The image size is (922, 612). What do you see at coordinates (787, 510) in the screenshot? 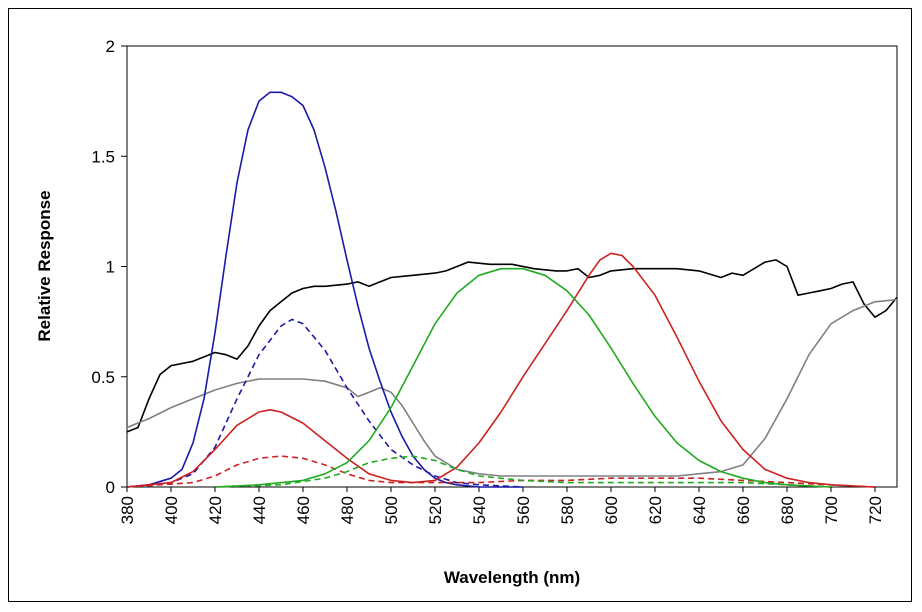
I see `x-tick-label: 680` at bounding box center [787, 510].